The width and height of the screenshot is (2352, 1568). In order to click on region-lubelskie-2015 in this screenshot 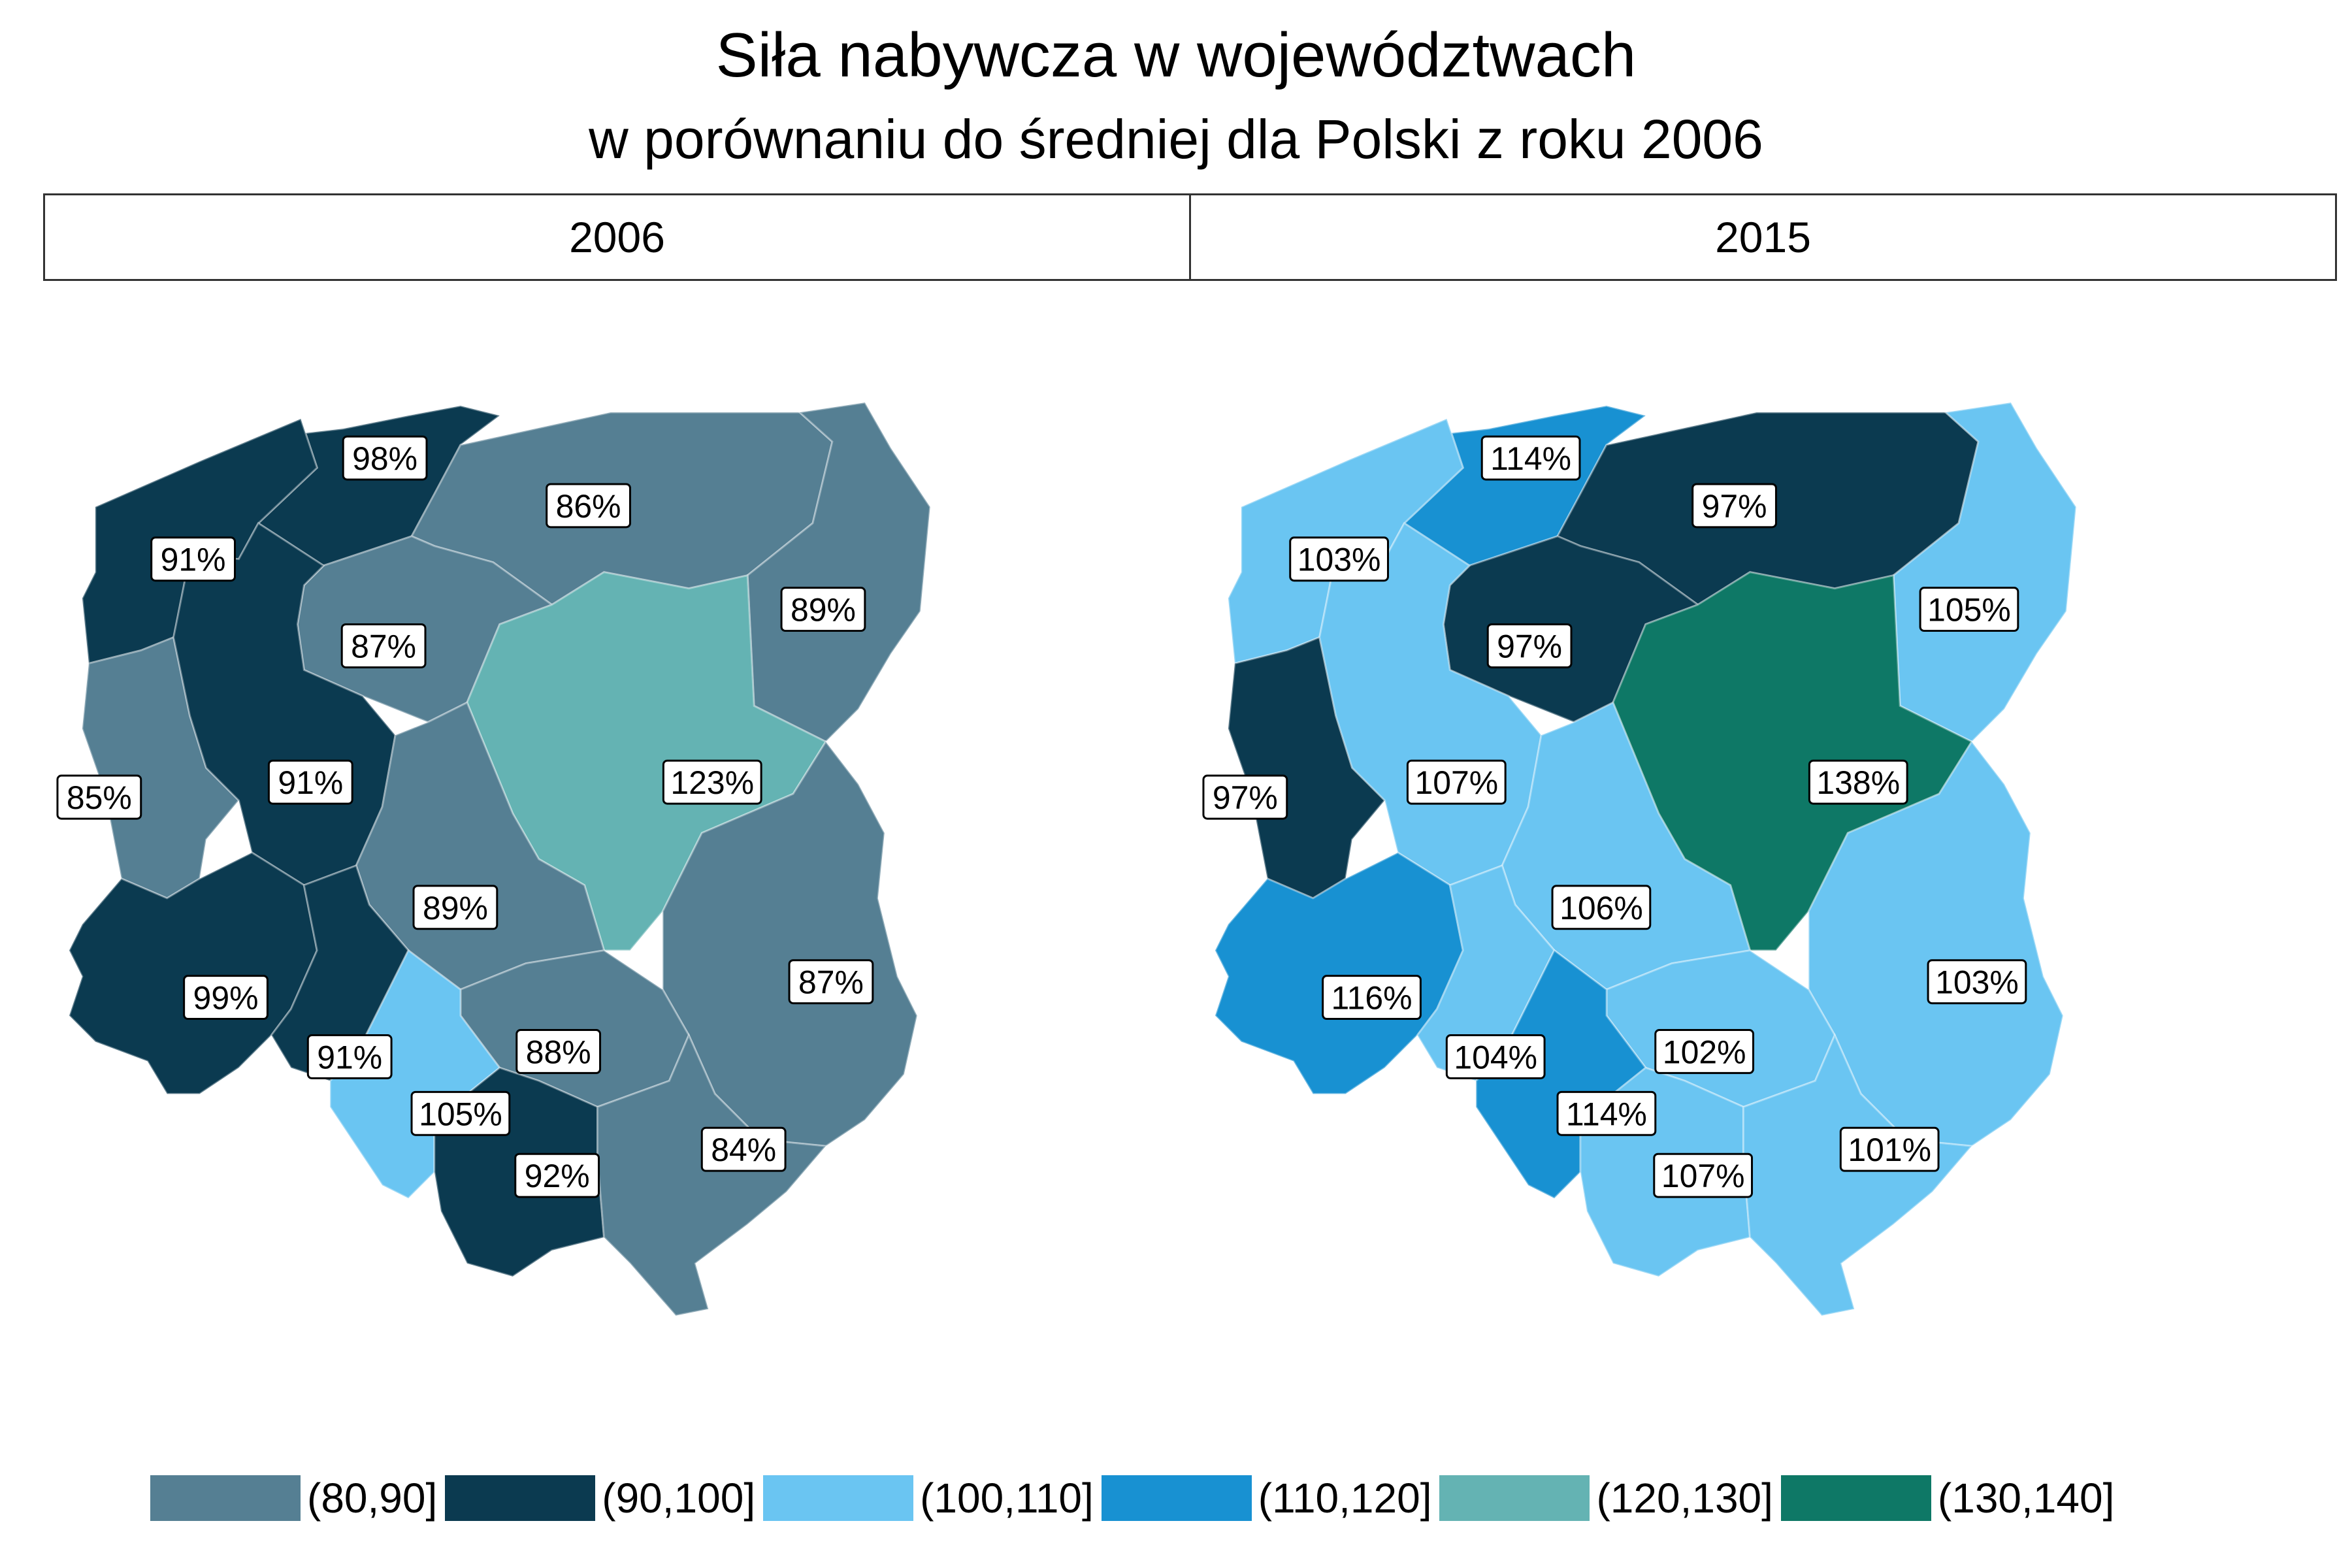, I will do `click(1936, 943)`.